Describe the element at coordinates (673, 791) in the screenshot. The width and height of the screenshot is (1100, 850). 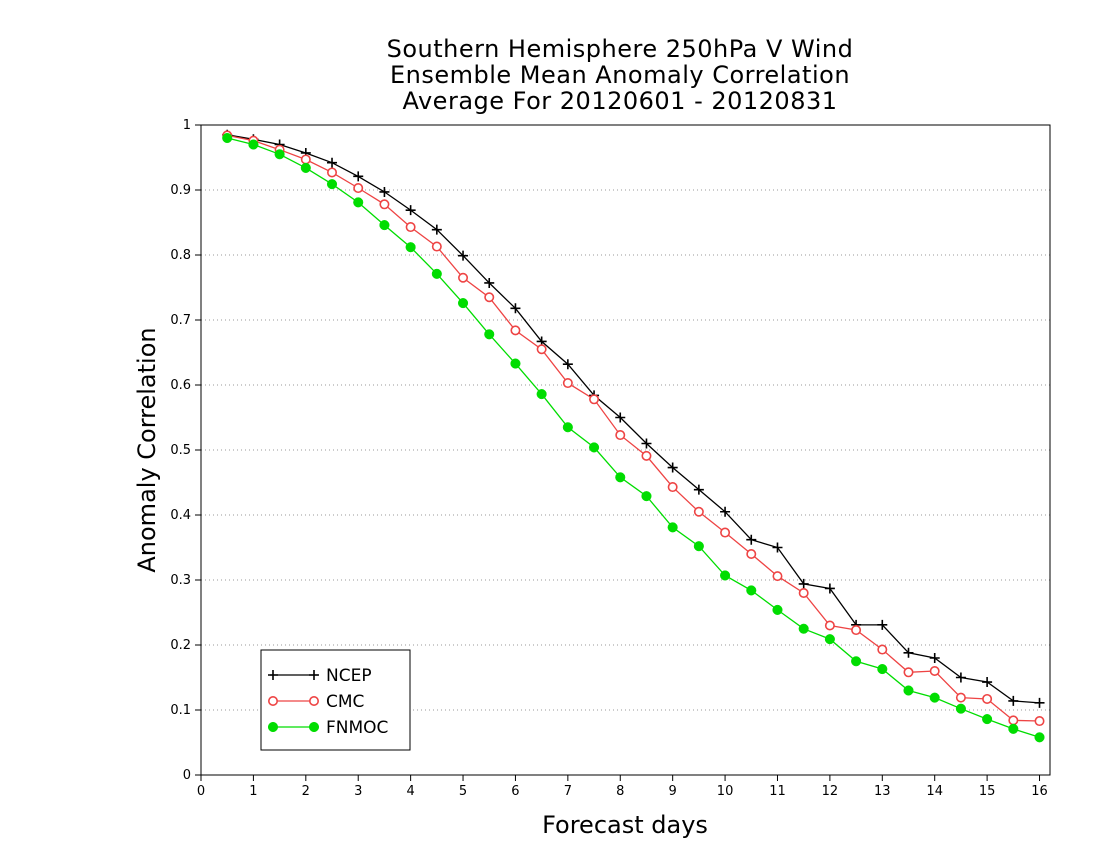
I see `x-tick-label: 9` at that location.